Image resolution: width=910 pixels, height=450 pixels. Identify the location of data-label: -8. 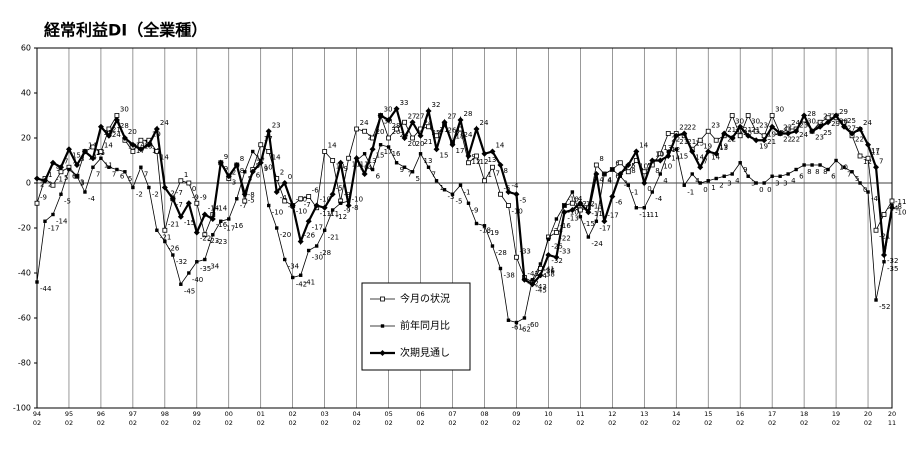
(898, 207).